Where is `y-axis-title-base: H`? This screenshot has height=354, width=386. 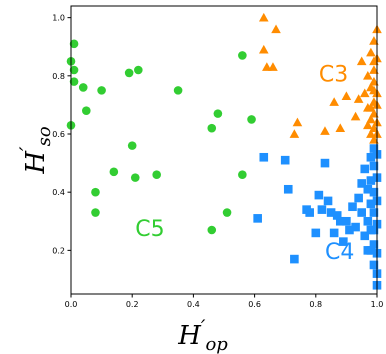
y-axis-title-base: H is located at coordinates (36, 162).